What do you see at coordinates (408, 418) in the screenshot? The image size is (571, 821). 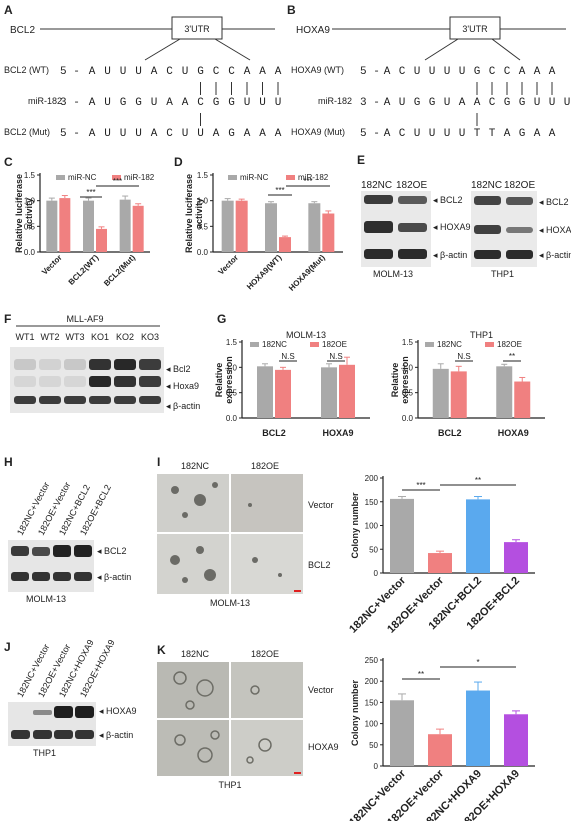 I see `y-tick-label-g2-0: 0.0` at bounding box center [408, 418].